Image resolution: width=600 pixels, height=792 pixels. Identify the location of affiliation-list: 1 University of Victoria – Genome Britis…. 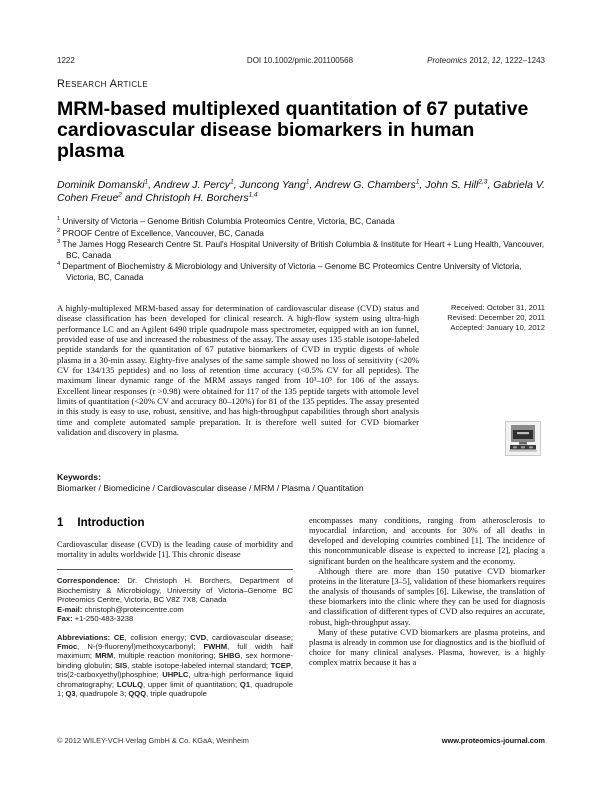
(301, 249).